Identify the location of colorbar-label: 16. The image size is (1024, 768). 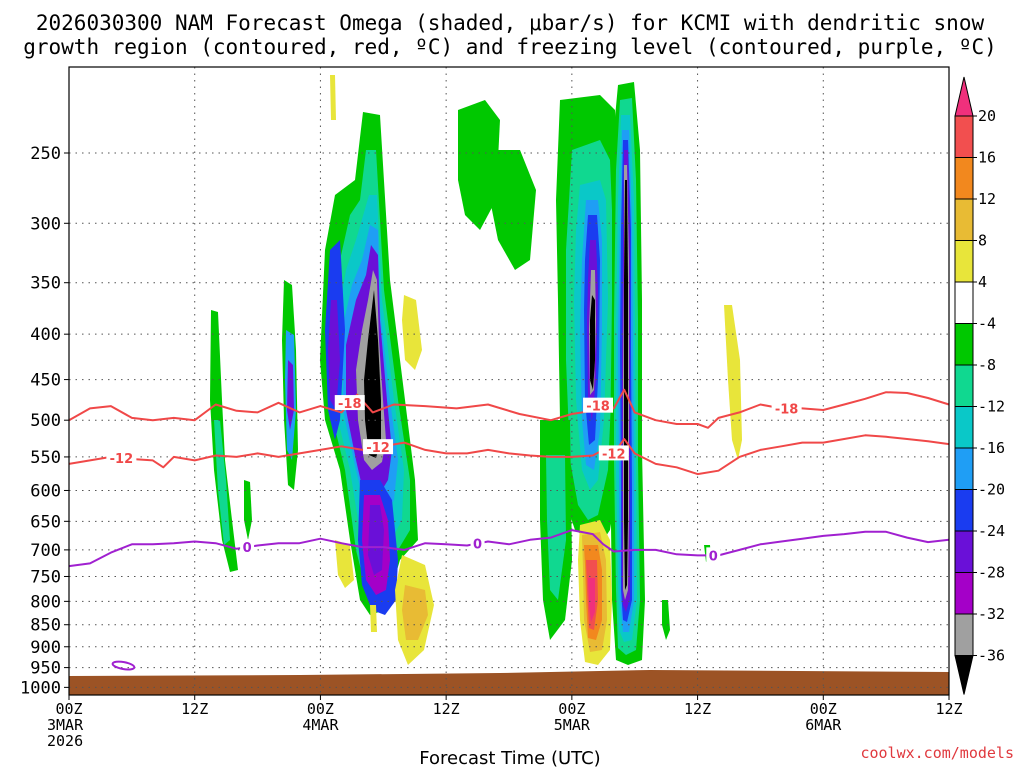
(987, 158).